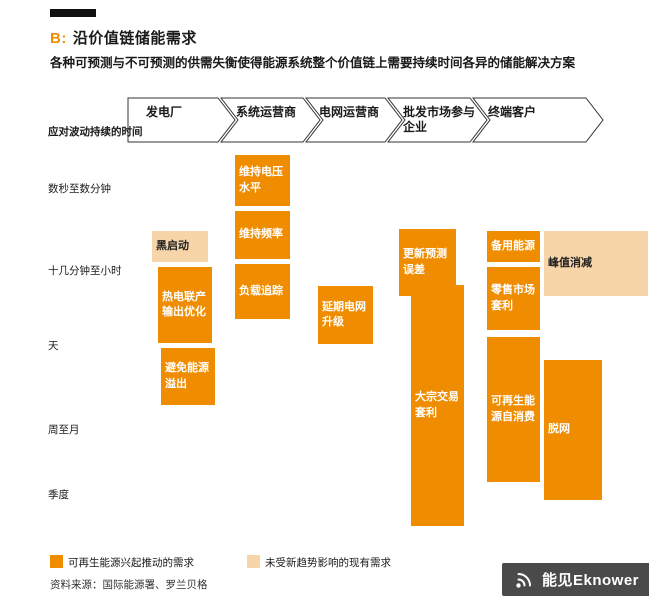  I want to click on figure-title-prefix: B:, so click(58, 38).